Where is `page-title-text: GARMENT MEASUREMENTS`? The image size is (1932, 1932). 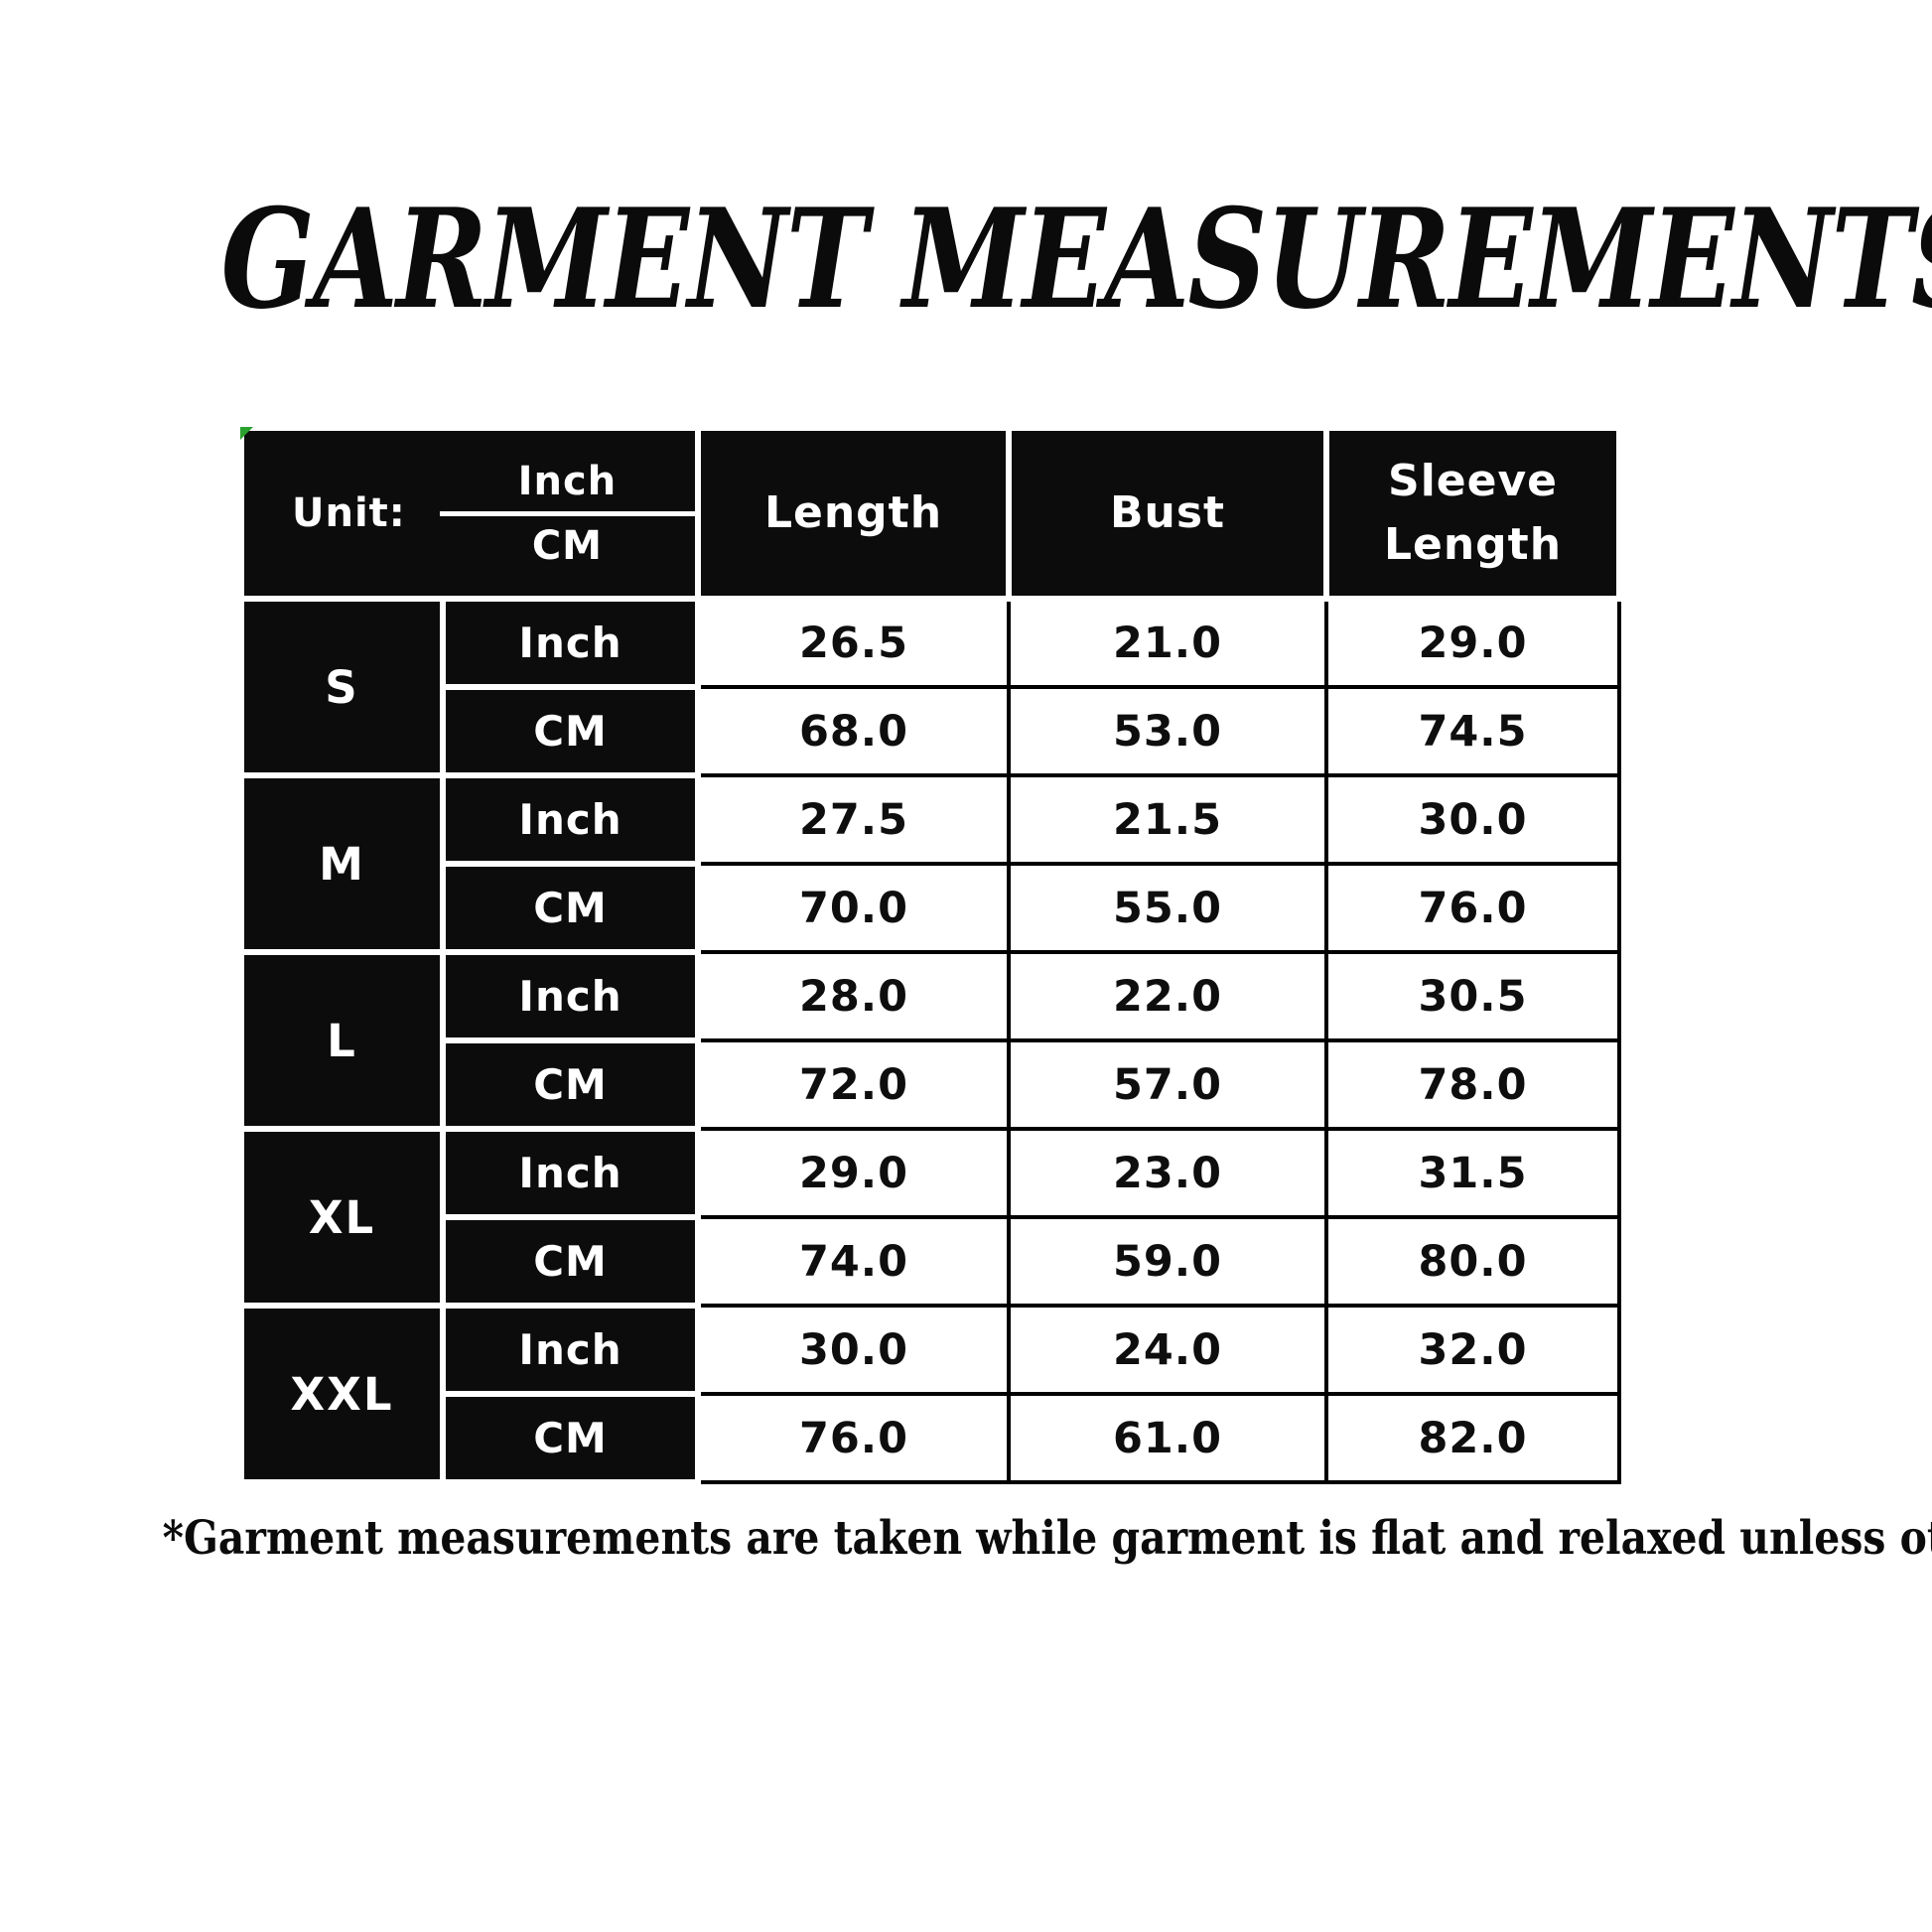
page-title-text: GARMENT MEASUREMENTS is located at coordinates (1076, 259).